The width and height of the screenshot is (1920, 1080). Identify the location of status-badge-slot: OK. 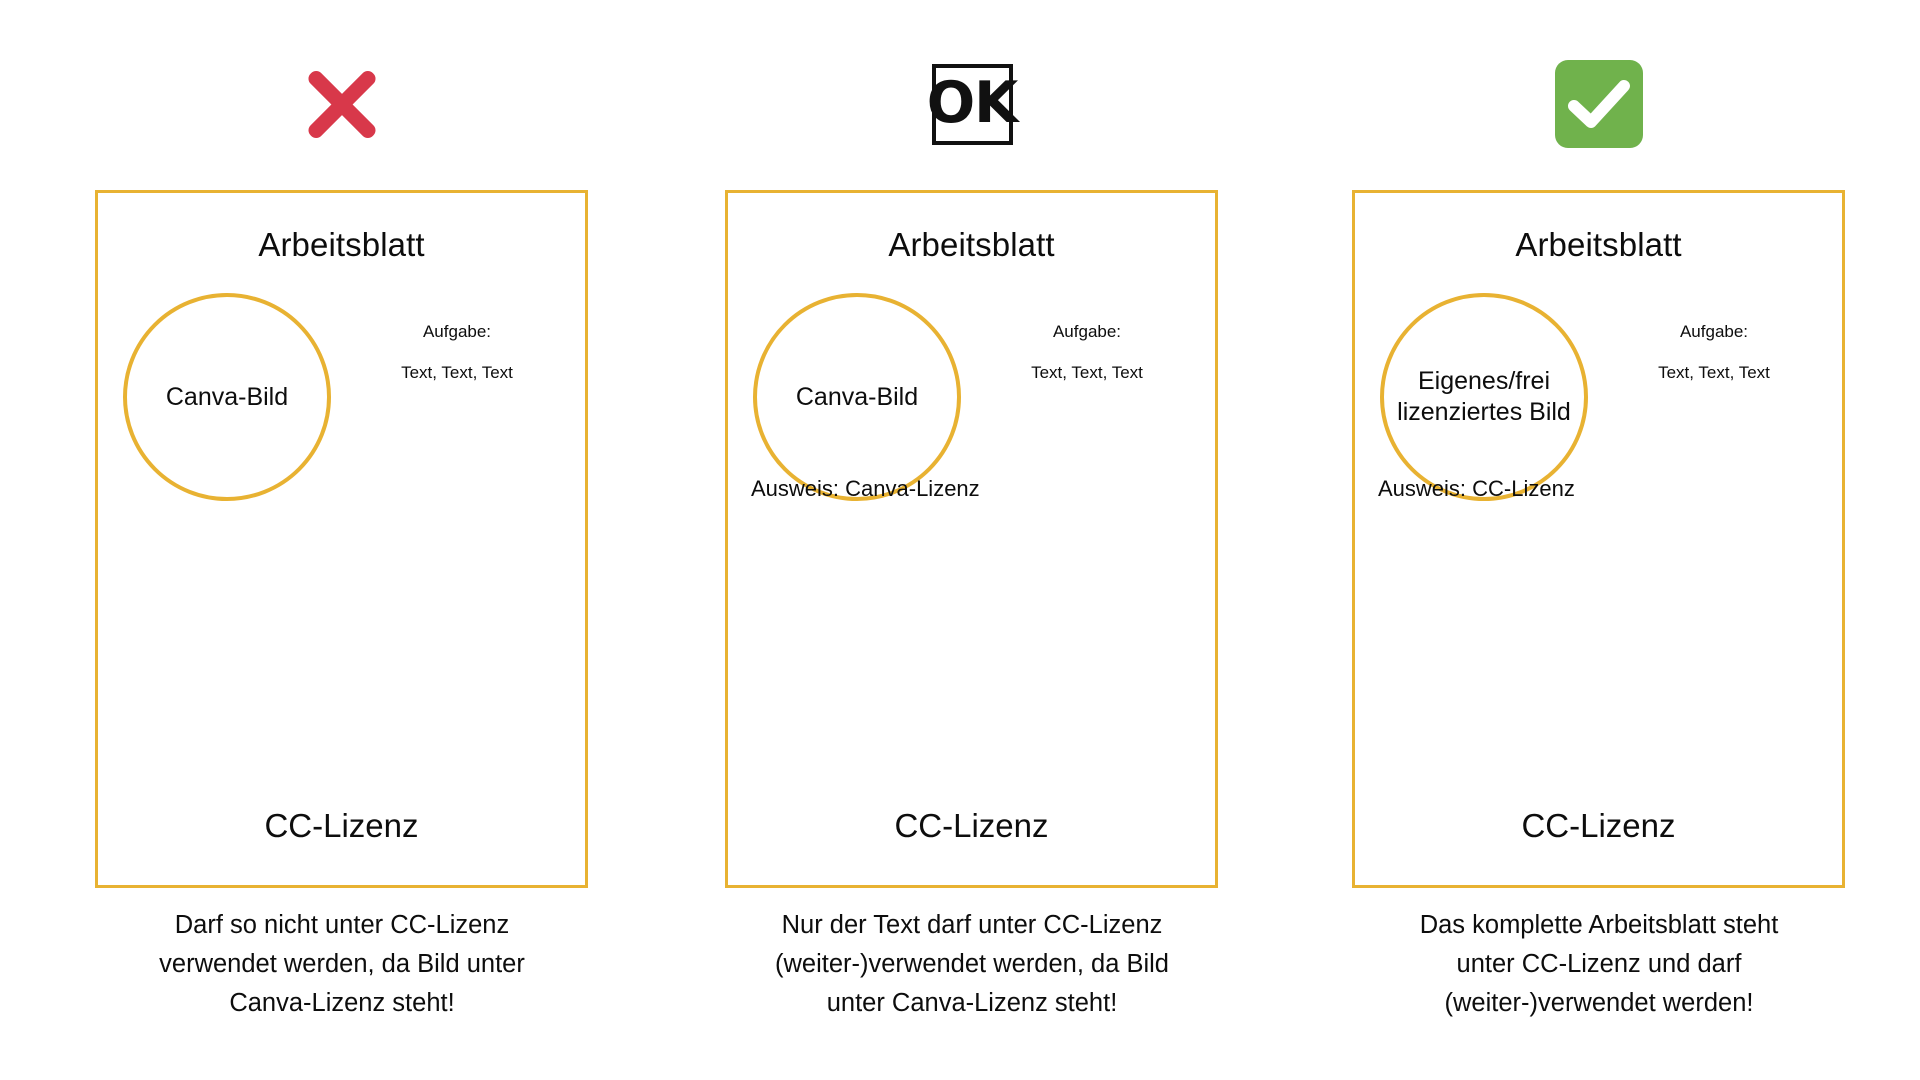
(972, 104).